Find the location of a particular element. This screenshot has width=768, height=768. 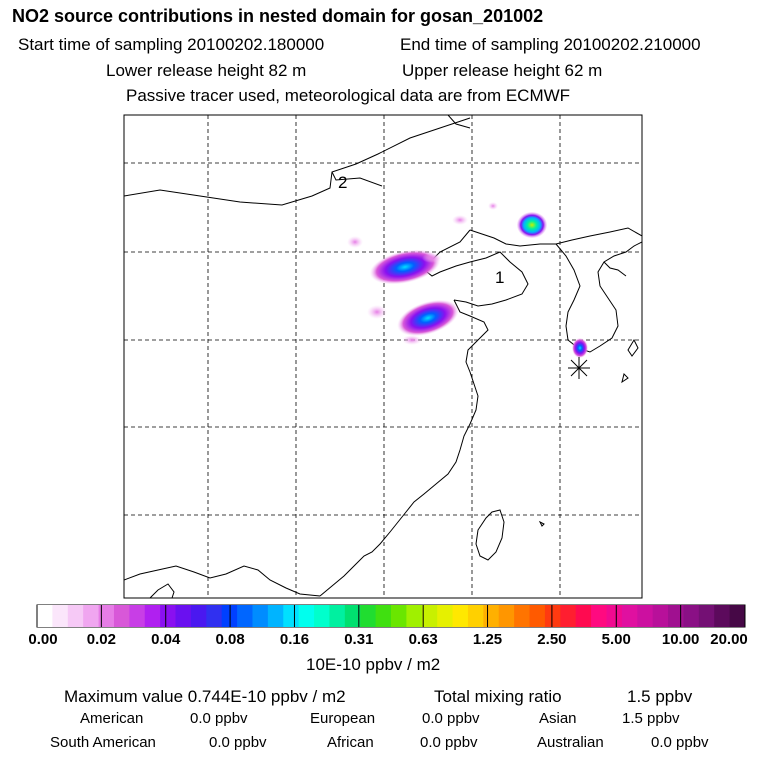

maximum-value-text: Maximum value 0.744E-10 ppbv / m2 is located at coordinates (205, 696).